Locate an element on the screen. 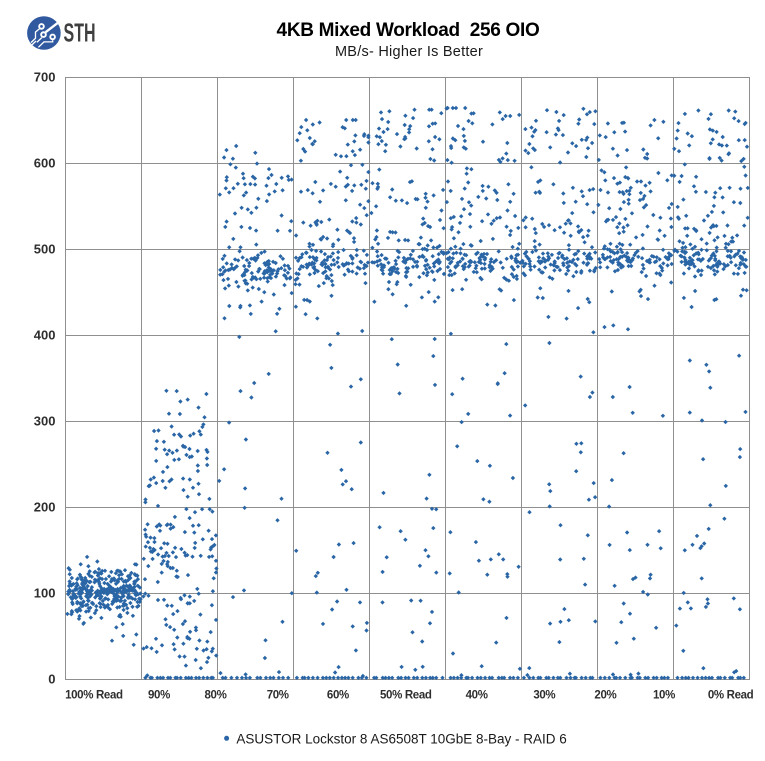 The image size is (765, 761). svg-text: 100 is located at coordinates (45, 593).